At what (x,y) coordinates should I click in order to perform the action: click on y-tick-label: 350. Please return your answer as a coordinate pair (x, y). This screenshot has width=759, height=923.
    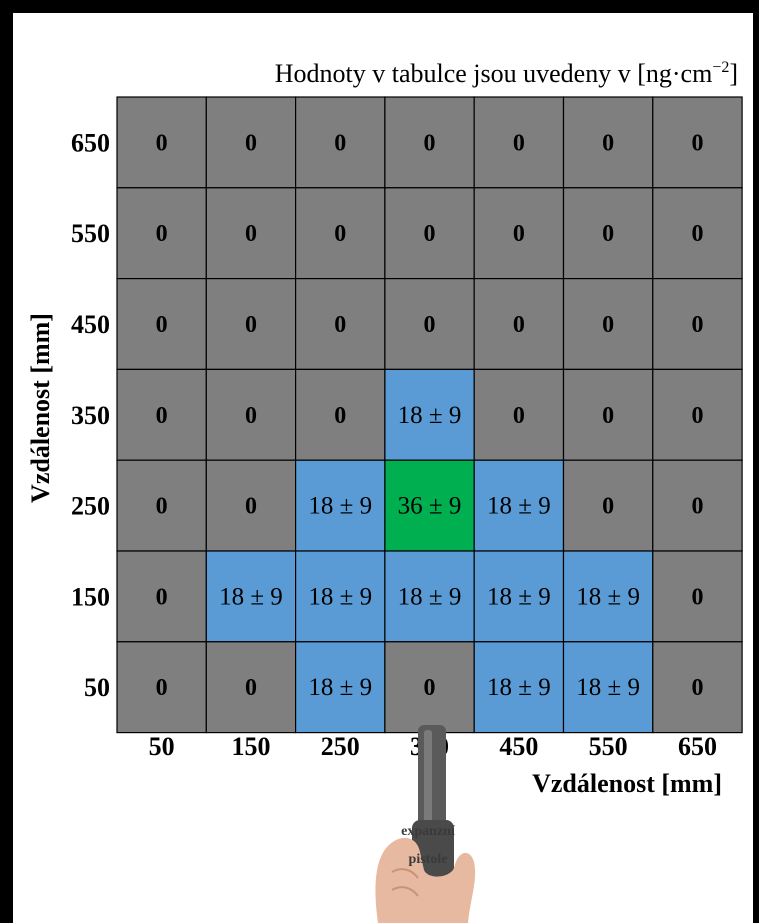
    Looking at the image, I should click on (90, 415).